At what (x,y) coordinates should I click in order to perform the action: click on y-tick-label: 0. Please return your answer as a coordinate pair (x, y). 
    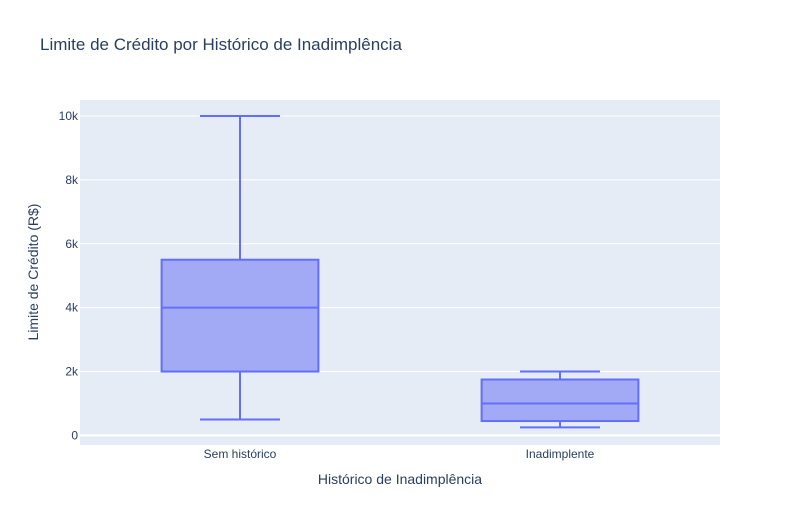
    Looking at the image, I should click on (74, 435).